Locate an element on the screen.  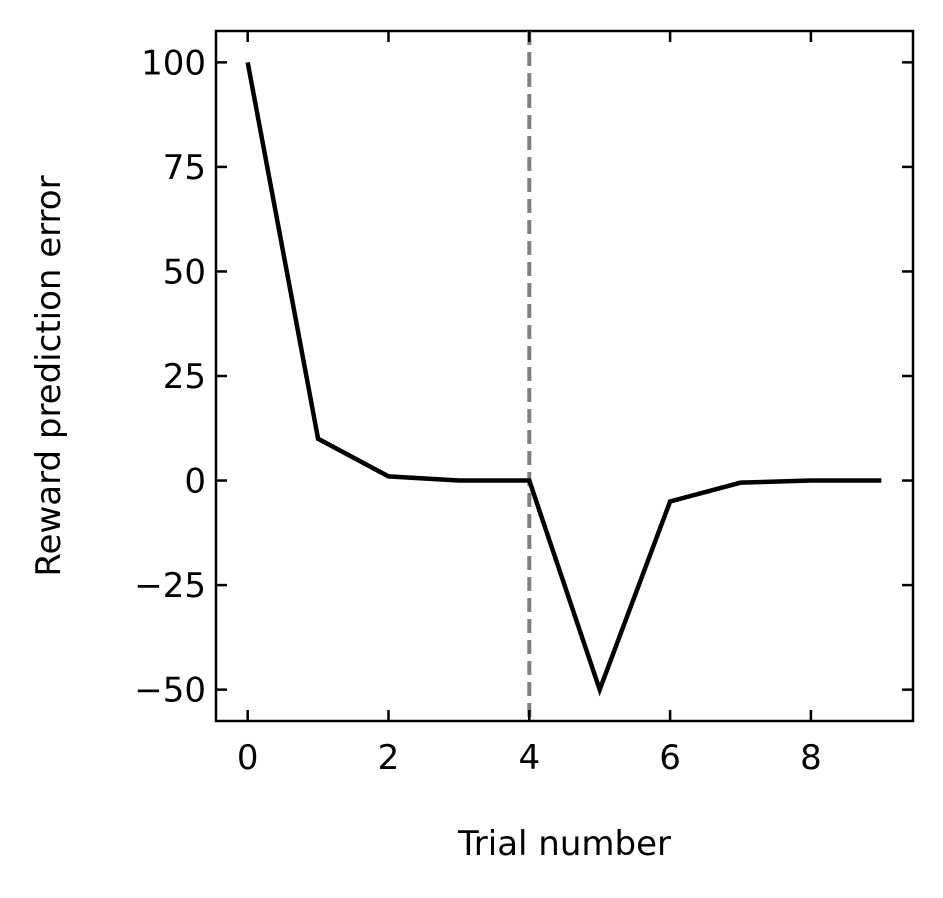
y-tick-label: 100 is located at coordinates (173, 63).